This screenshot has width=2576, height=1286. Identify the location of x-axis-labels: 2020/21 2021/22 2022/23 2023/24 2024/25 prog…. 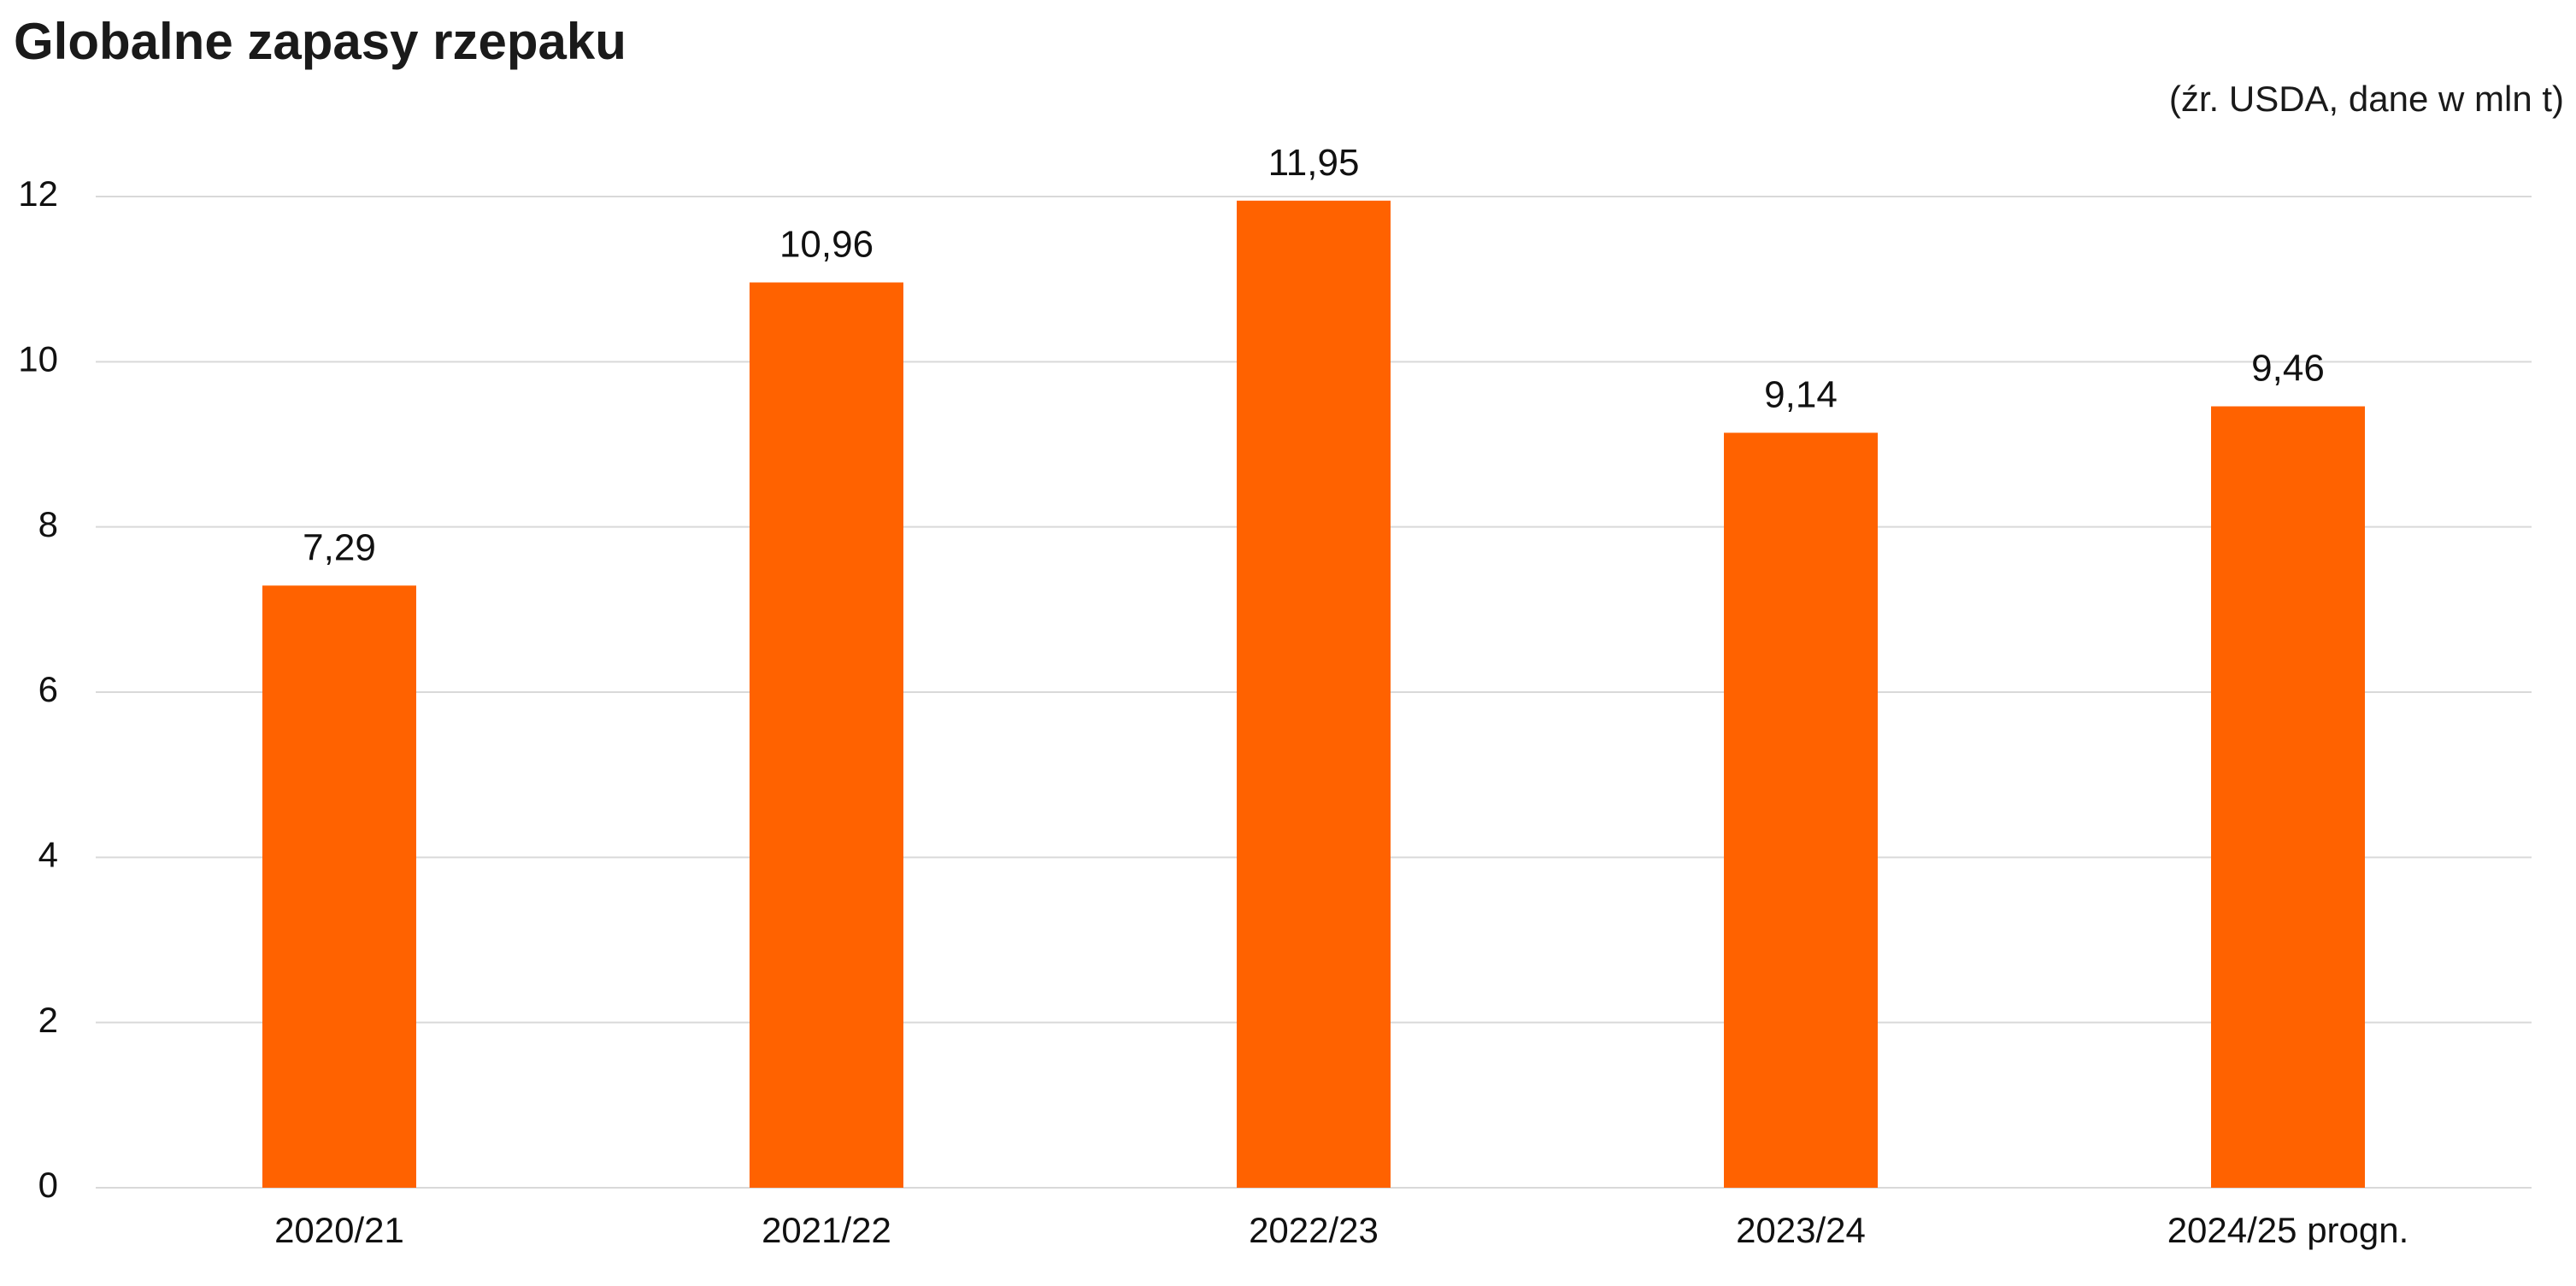
(1341, 1230).